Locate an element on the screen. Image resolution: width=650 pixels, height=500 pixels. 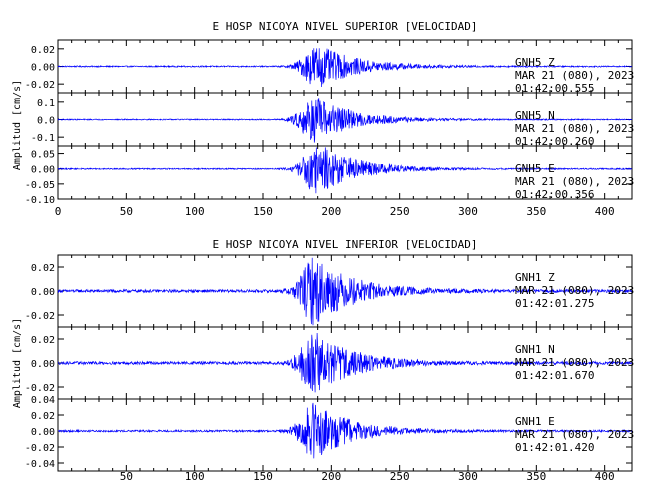
time-label: 01:42:01.275 is located at coordinates (554, 303).